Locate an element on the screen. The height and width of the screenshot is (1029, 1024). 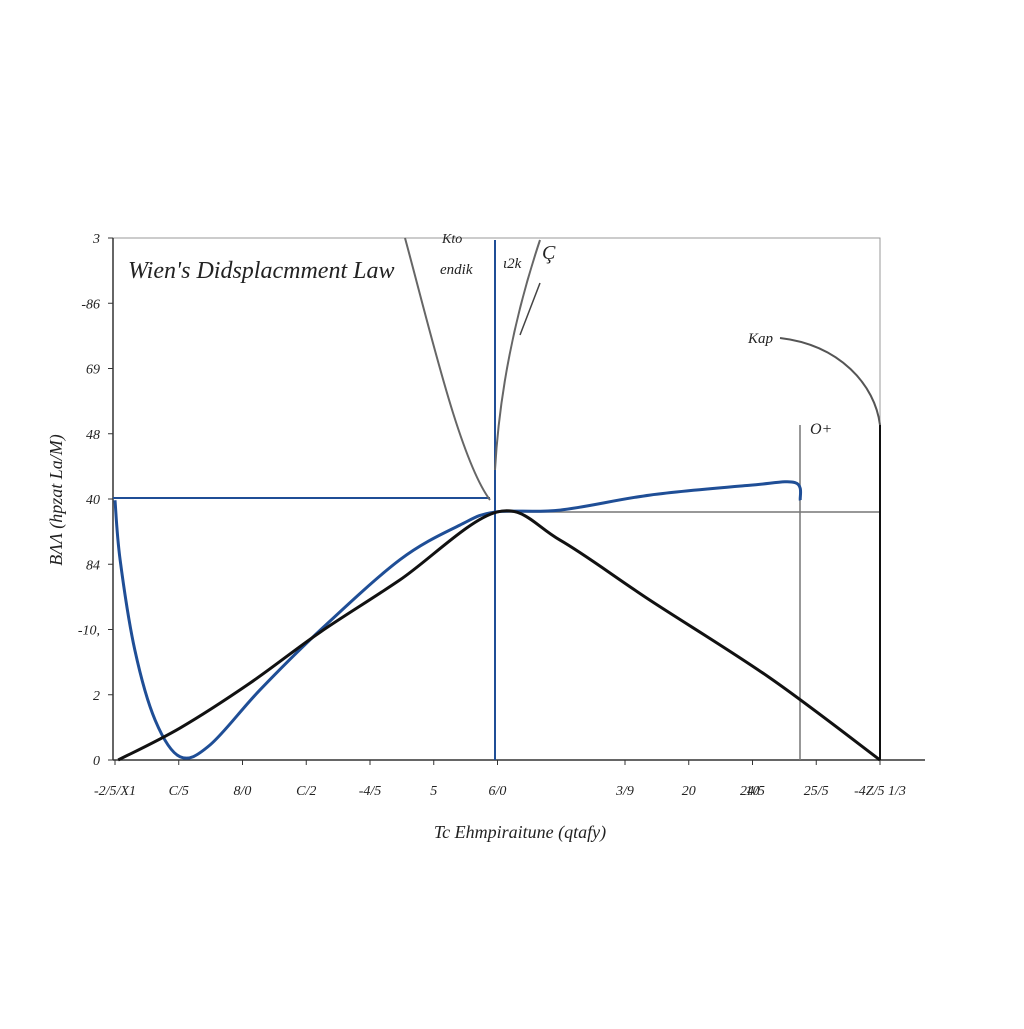
annotation: ι2k is located at coordinates (512, 264).